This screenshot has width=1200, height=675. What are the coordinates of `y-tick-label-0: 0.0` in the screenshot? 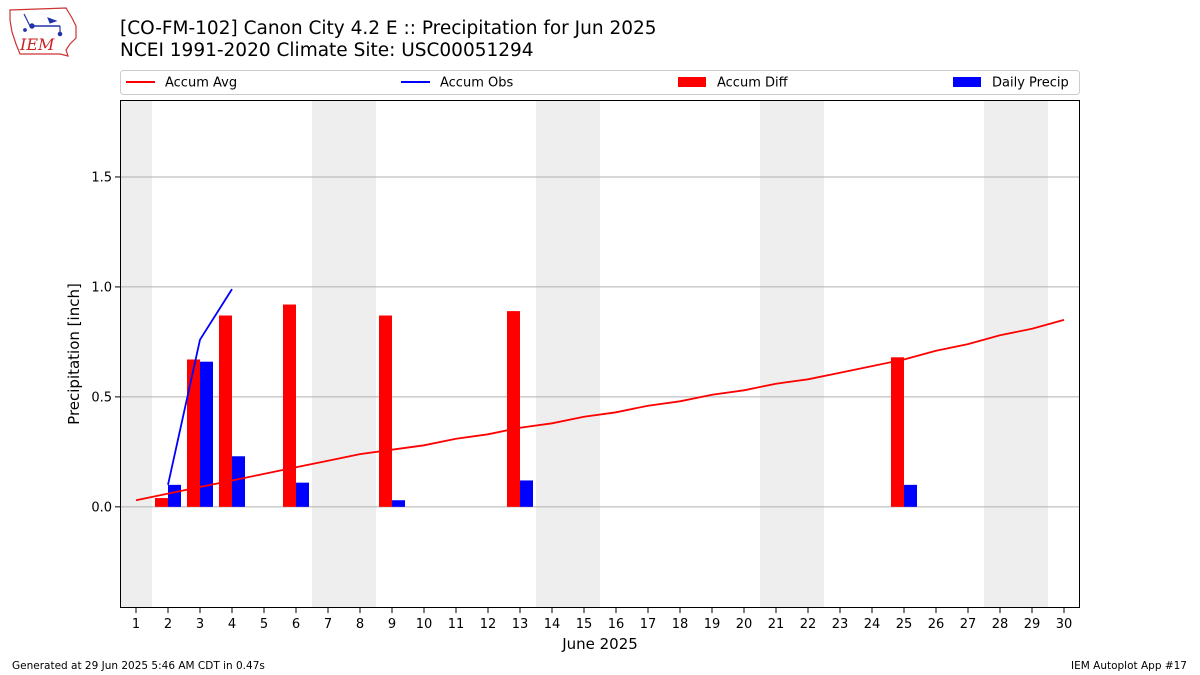 It's located at (101, 507).